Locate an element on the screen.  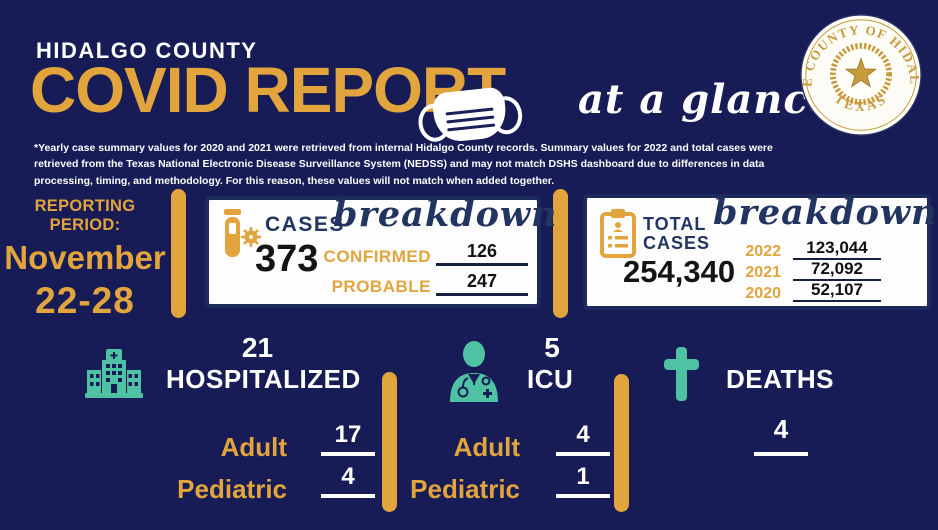
reporting-period: REPORTING PERIOD: November 22-28 is located at coordinates (85, 259).